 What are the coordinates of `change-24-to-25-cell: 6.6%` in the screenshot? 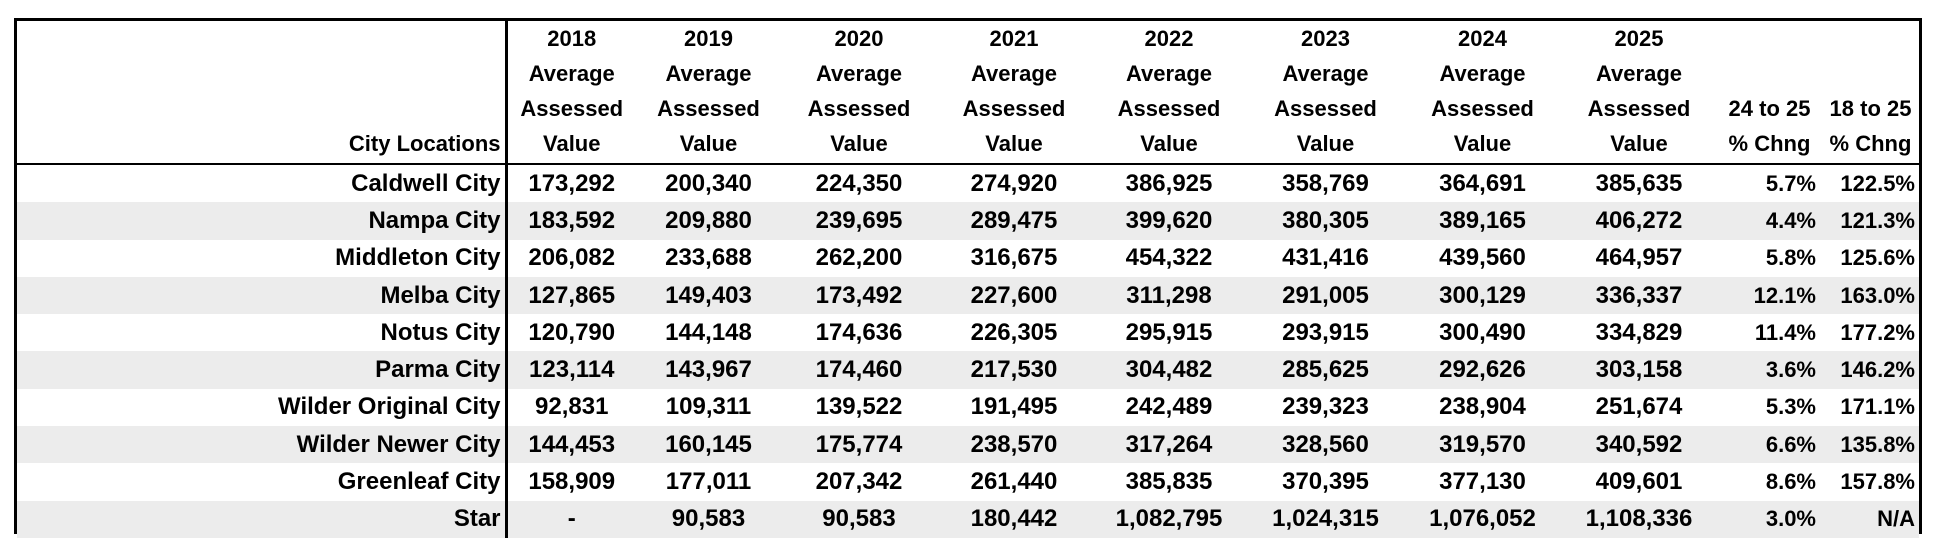 It's located at (1769, 445).